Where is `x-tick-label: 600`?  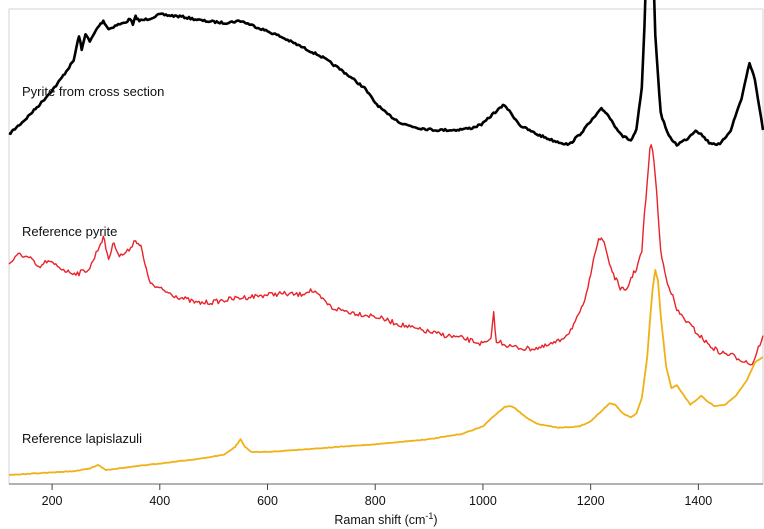 x-tick-label: 600 is located at coordinates (267, 501).